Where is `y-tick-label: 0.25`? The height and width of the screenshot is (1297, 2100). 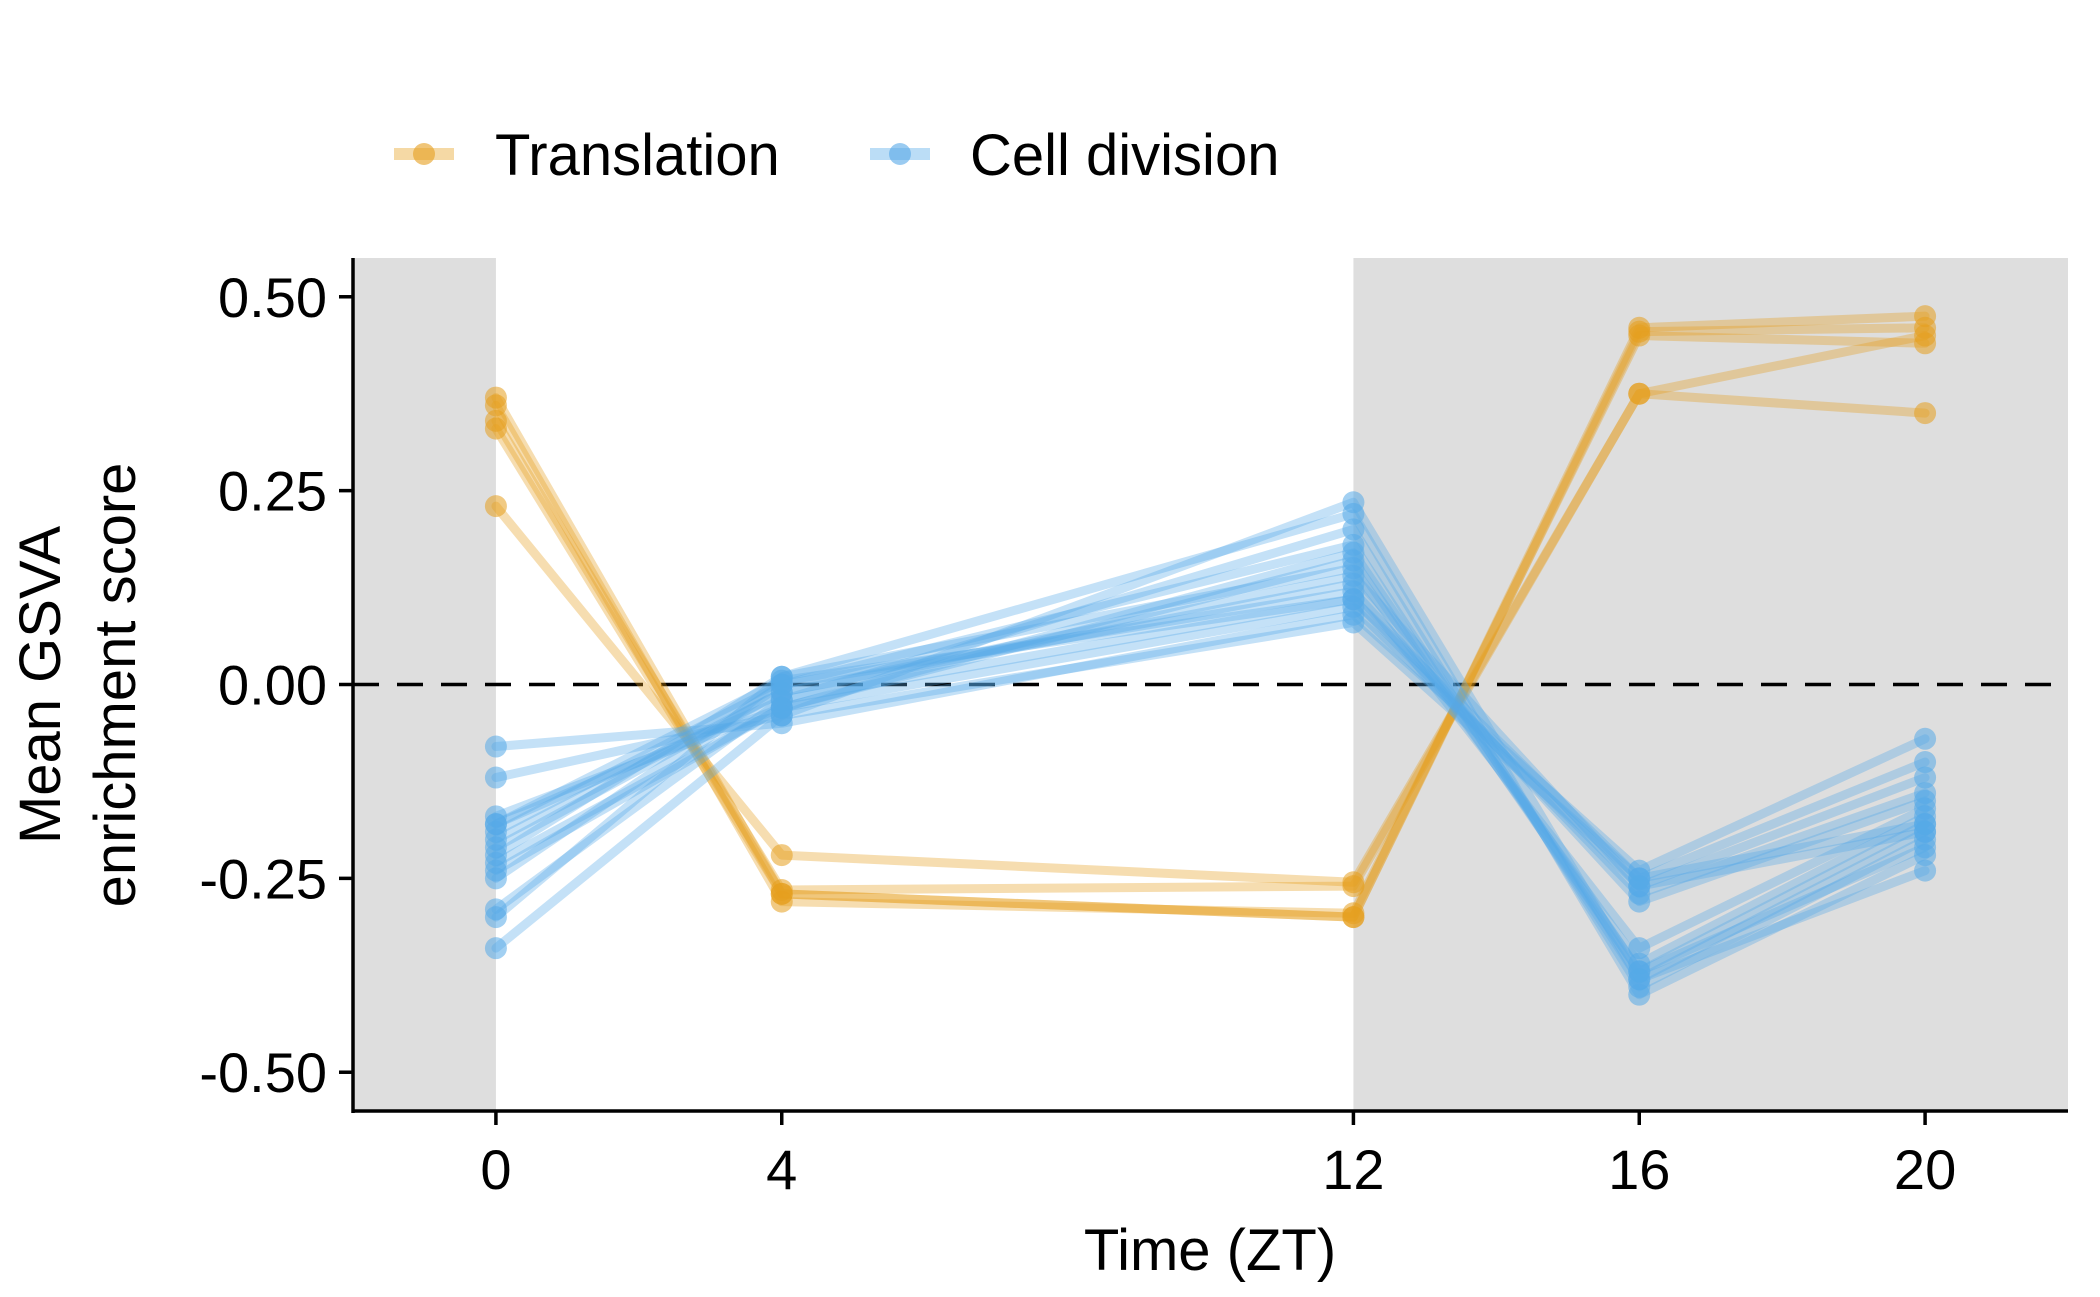
y-tick-label: 0.25 is located at coordinates (272, 491).